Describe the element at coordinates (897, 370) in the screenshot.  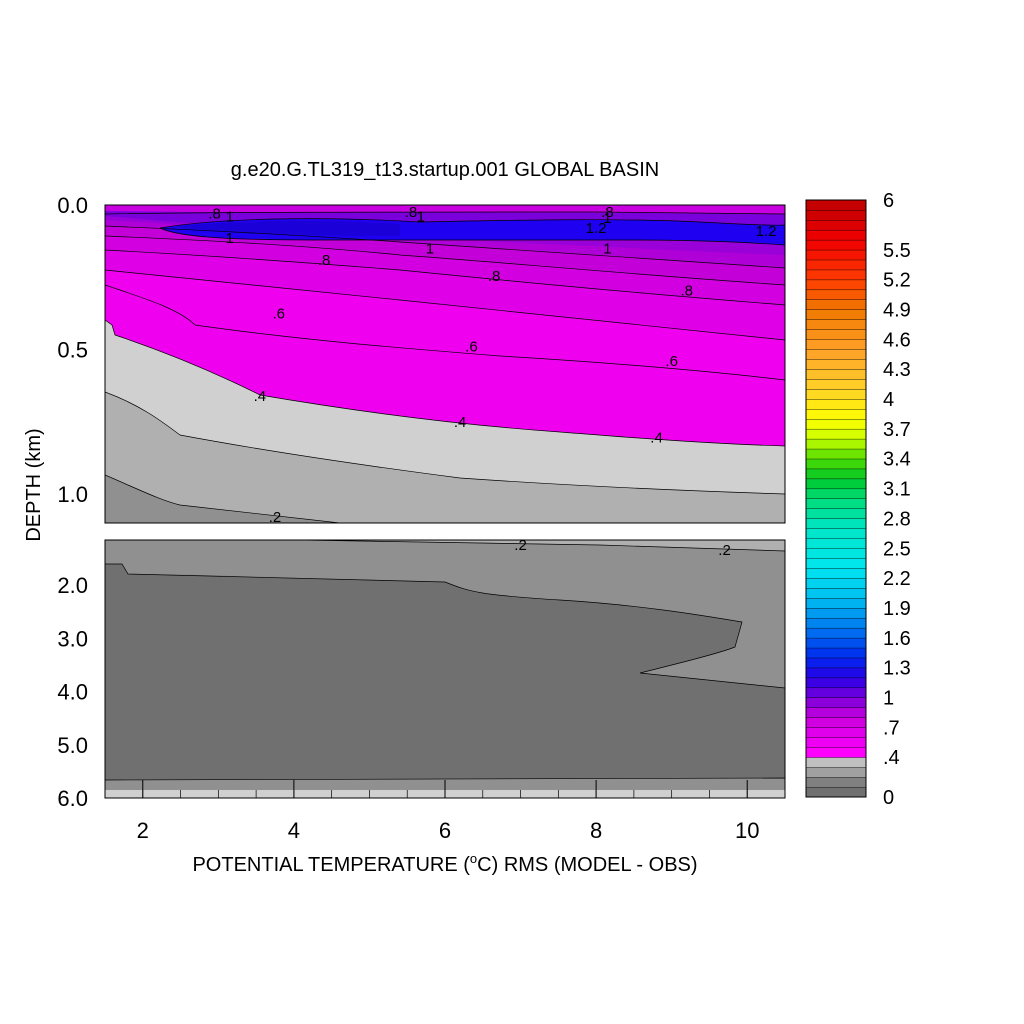
I see `colorbar-tick-label: 4.3` at that location.